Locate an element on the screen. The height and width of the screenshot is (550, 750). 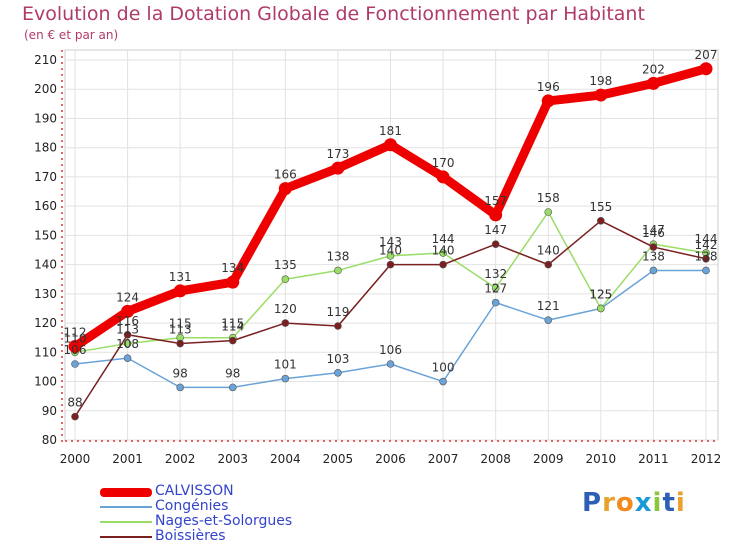
data-label-boissi-res: 120 is located at coordinates (285, 309).